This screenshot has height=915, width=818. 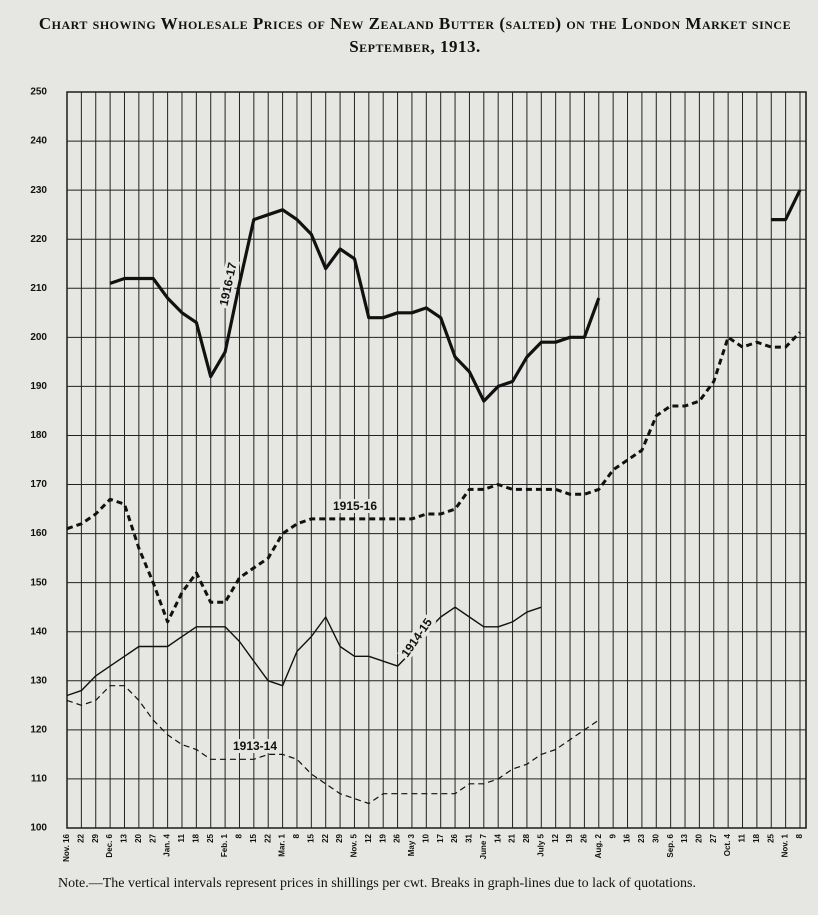 I want to click on x-tick-label: 28, so click(x=526, y=837).